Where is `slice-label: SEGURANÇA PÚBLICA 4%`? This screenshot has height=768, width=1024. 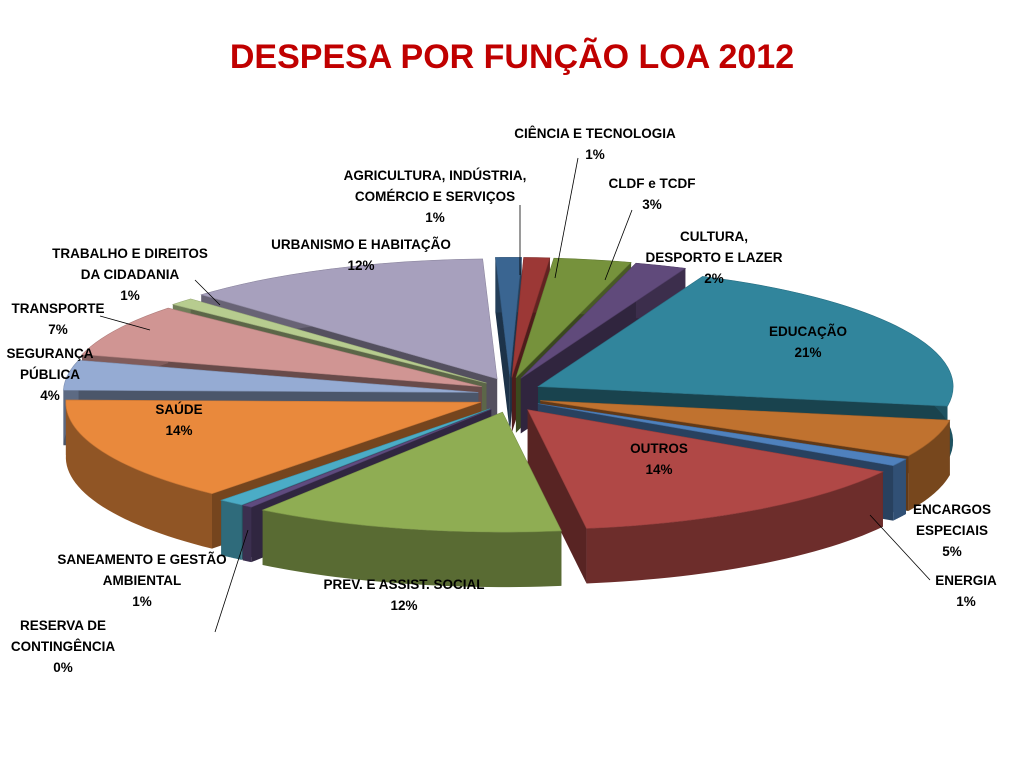 slice-label: SEGURANÇA PÚBLICA 4% is located at coordinates (49, 374).